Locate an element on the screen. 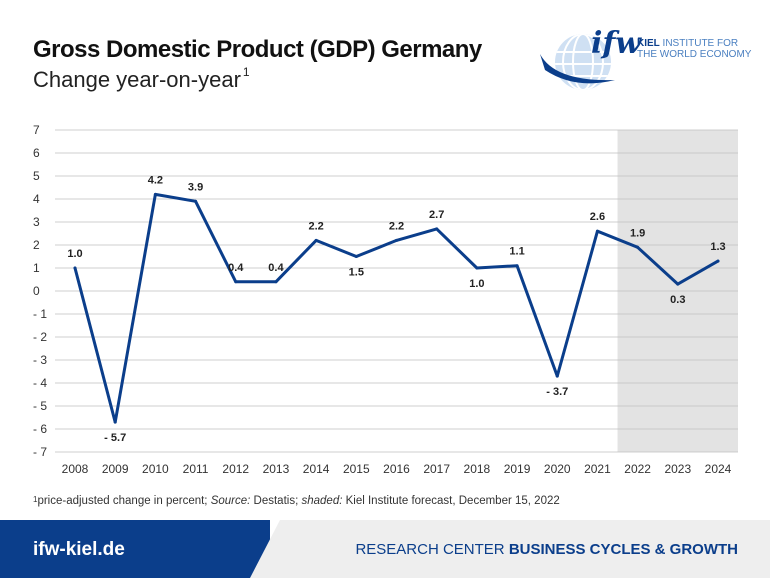 The width and height of the screenshot is (770, 578). y-tick-label: 2 is located at coordinates (36, 245).